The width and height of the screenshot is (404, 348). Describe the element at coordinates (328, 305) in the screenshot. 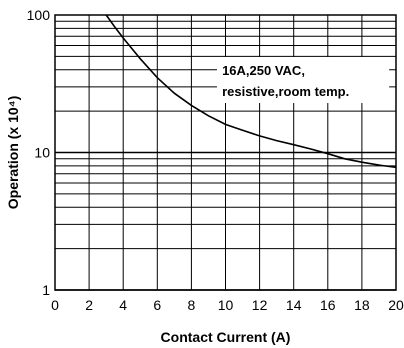

I see `x-tick-label: 16` at that location.